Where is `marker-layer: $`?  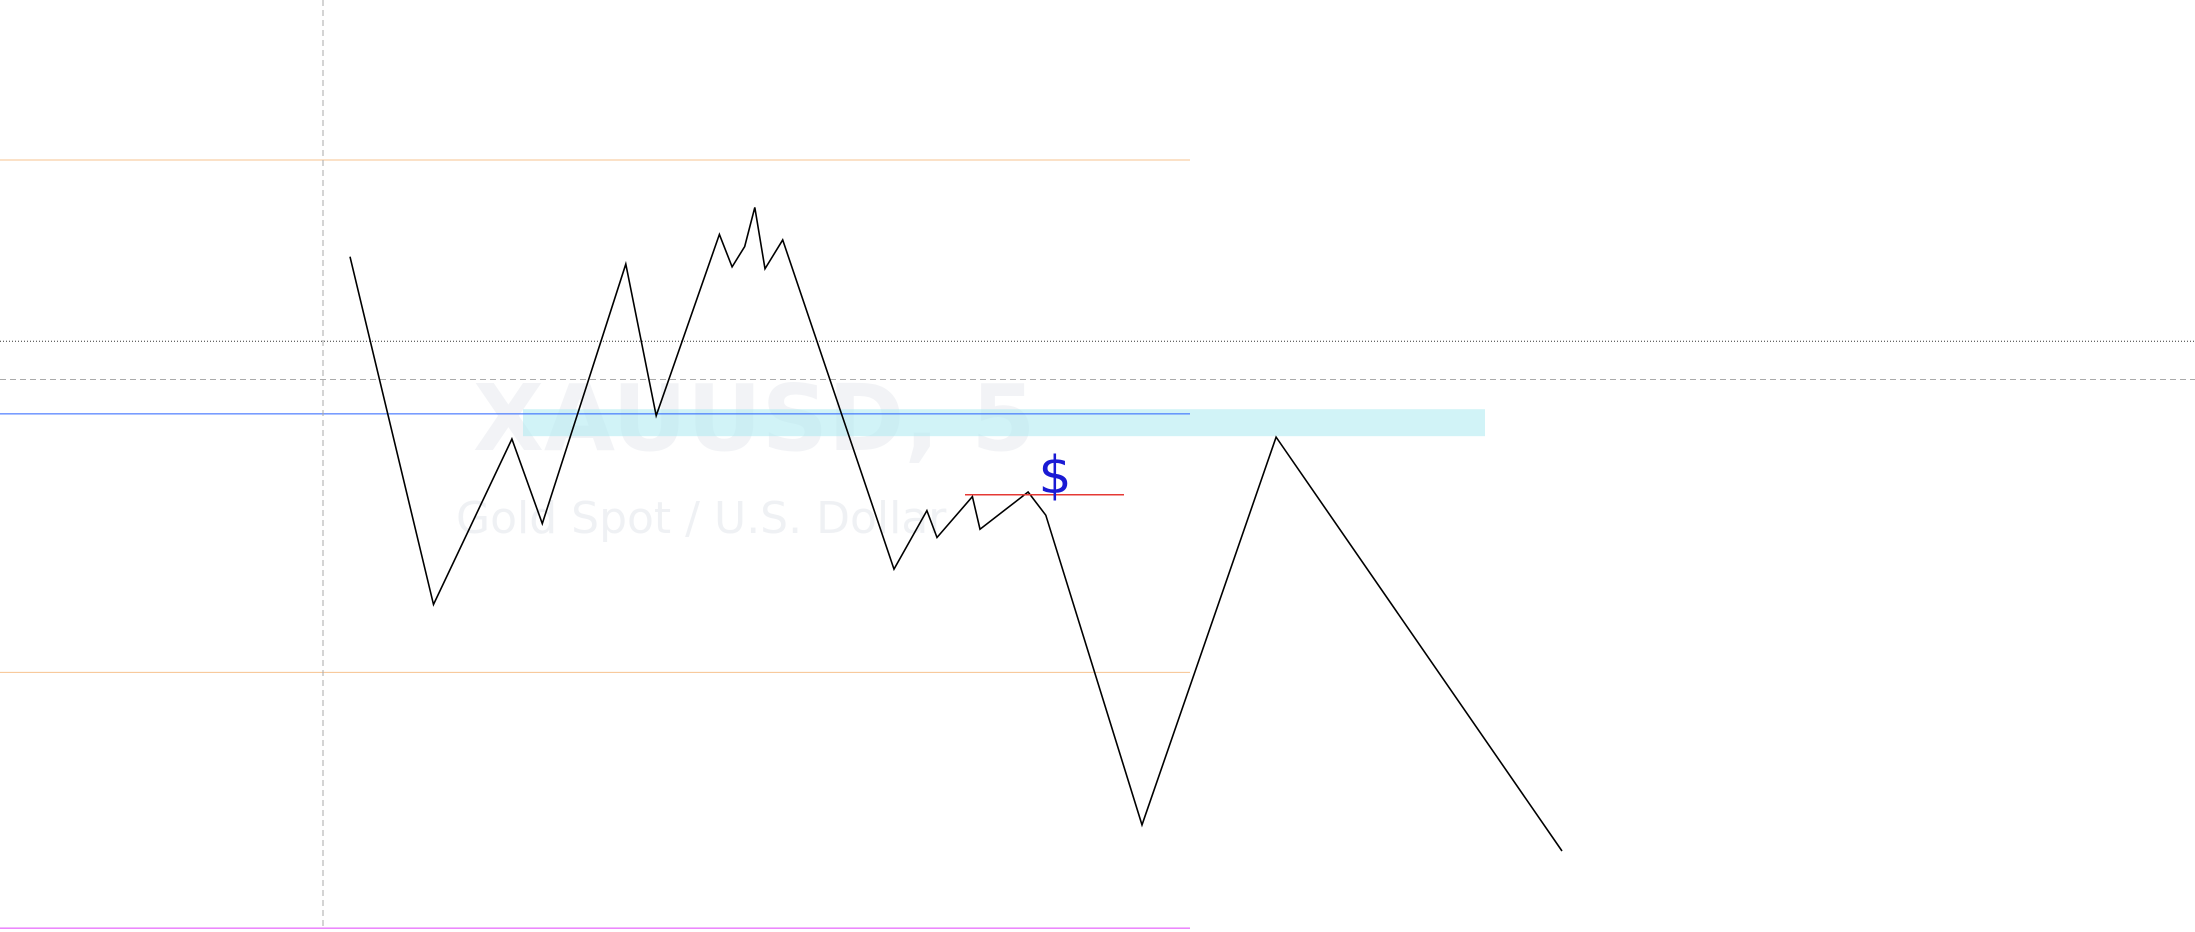 marker-layer: $ is located at coordinates (1044, 476).